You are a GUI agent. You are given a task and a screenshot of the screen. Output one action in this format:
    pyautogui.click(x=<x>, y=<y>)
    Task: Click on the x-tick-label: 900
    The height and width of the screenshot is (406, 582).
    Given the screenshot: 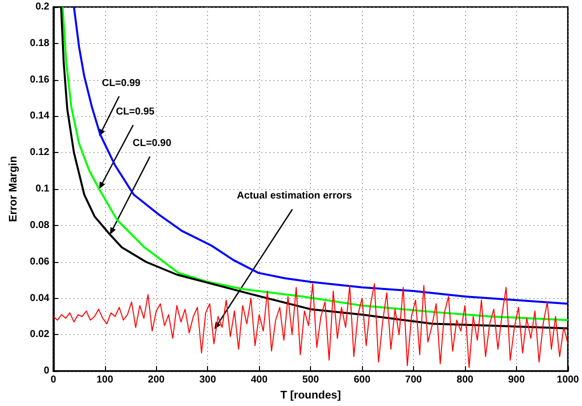 What is the action you would take?
    pyautogui.click(x=517, y=380)
    